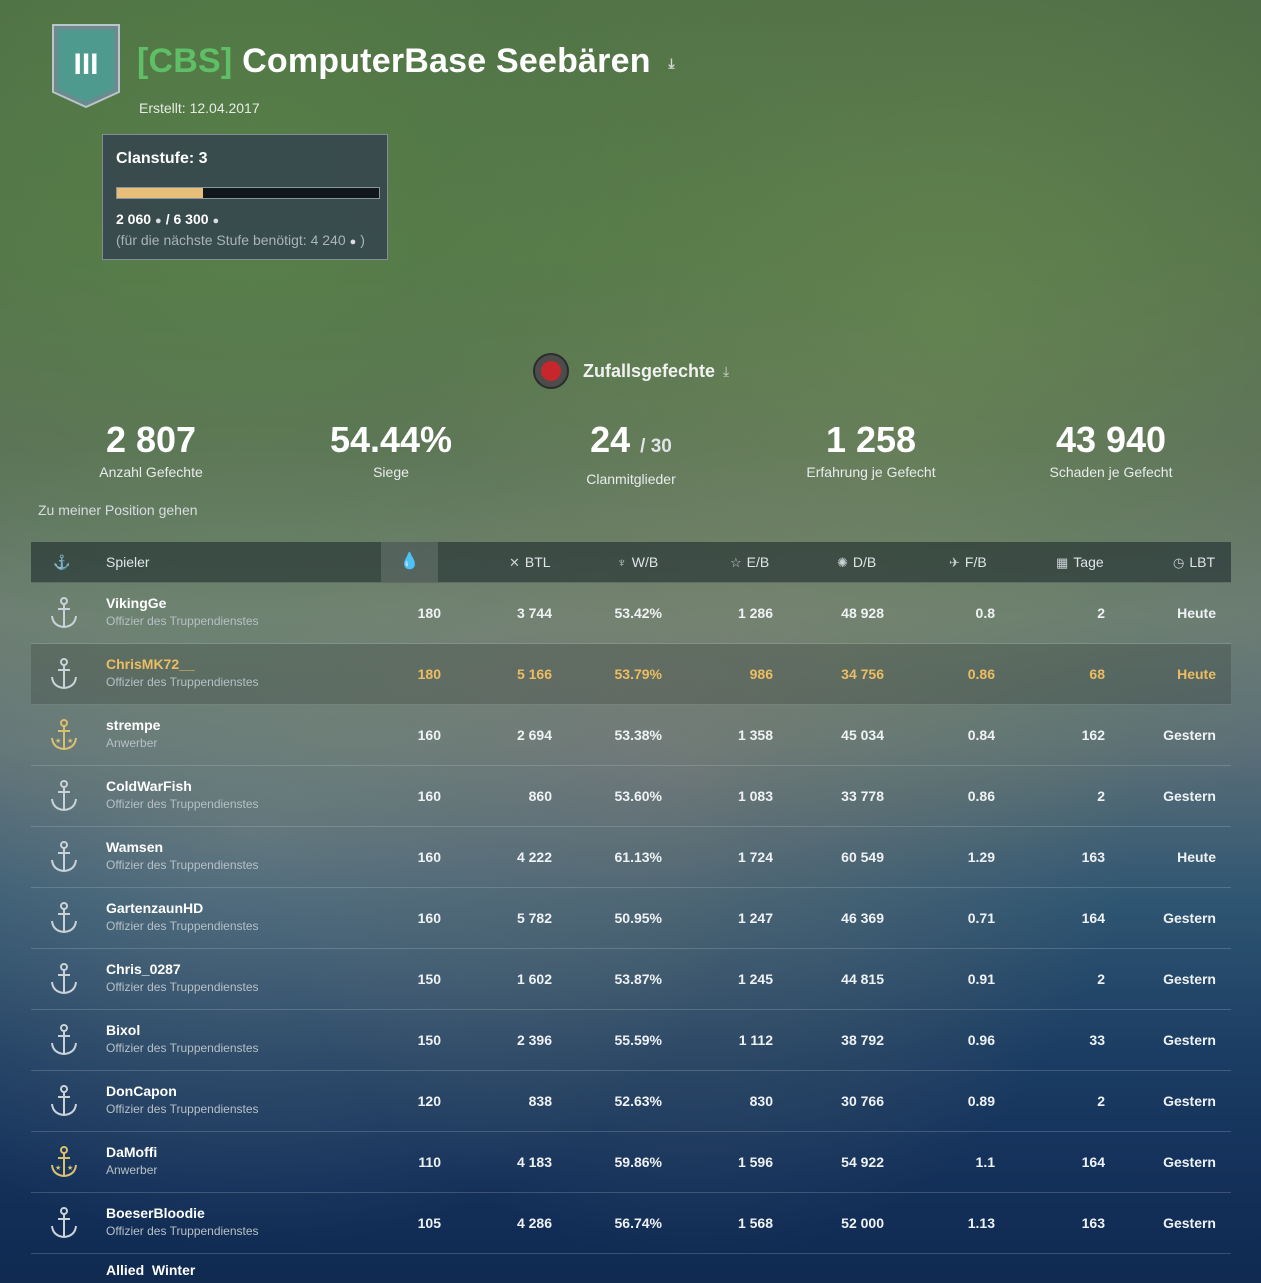 The height and width of the screenshot is (1283, 1261). What do you see at coordinates (862, 1040) in the screenshot?
I see `cell-db: 38 792` at bounding box center [862, 1040].